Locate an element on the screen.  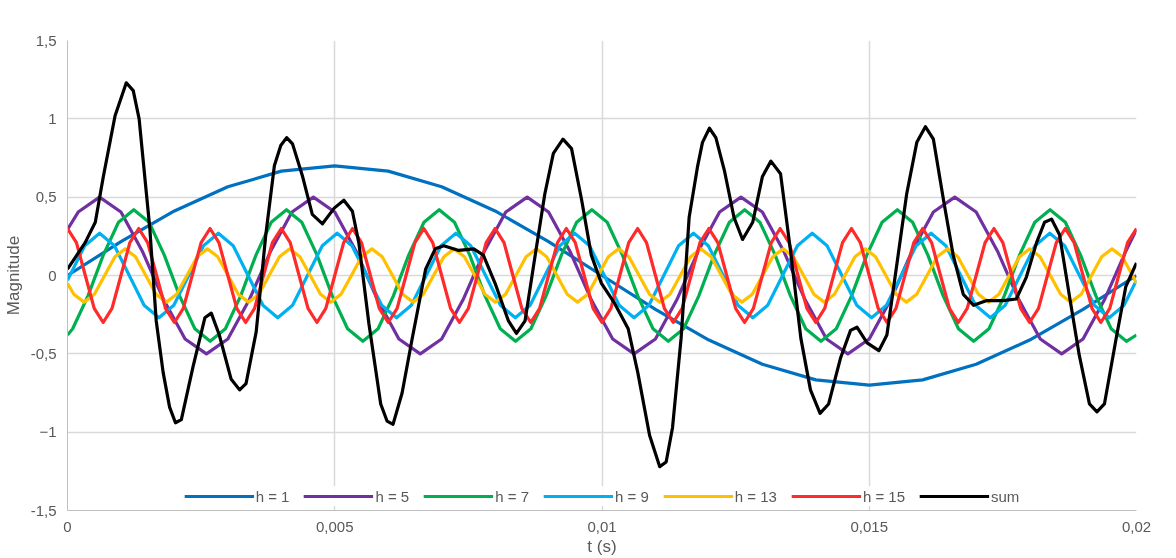
x-axis-title: t (s) is located at coordinates (602, 546).